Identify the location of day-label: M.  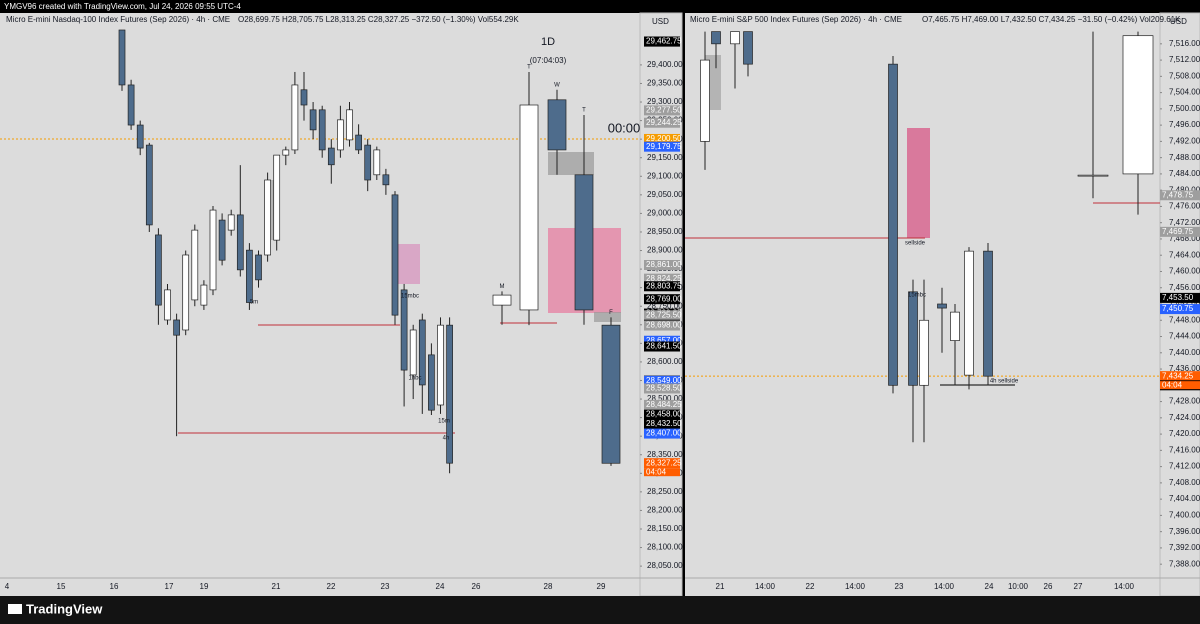
(502, 287).